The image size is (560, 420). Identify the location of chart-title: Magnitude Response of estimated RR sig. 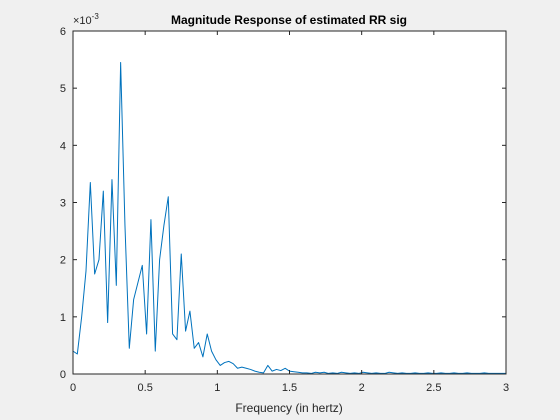
(289, 20).